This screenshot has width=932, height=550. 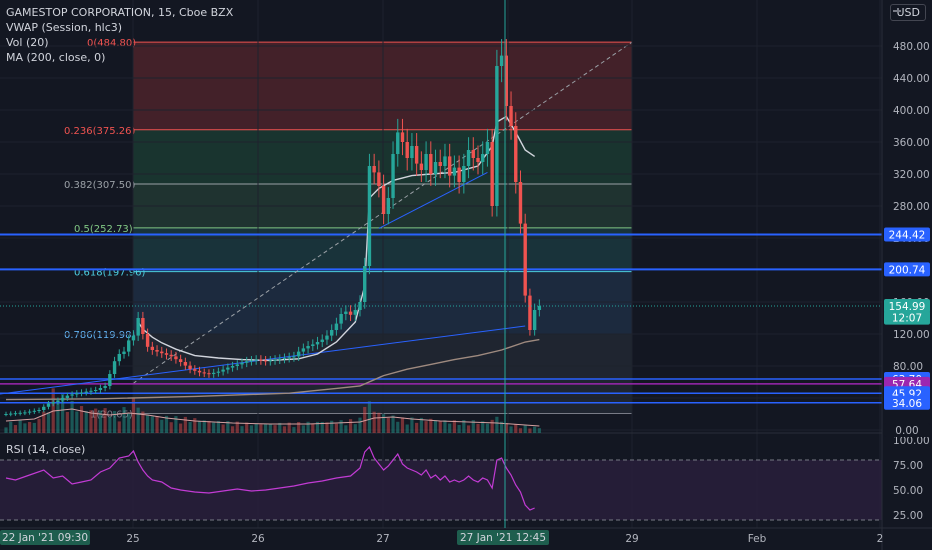 What do you see at coordinates (27, 42) in the screenshot?
I see `vol-legend: Vol (20)` at bounding box center [27, 42].